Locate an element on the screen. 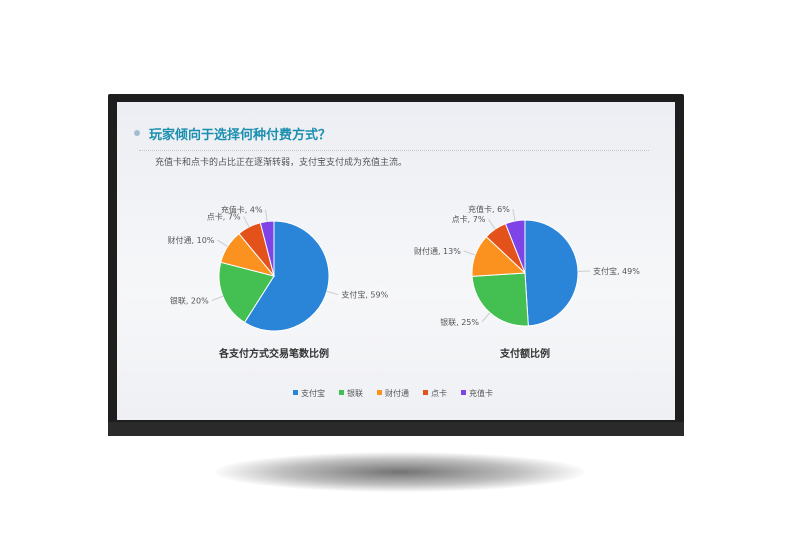  data-label: 银联, 25% is located at coordinates (459, 322).